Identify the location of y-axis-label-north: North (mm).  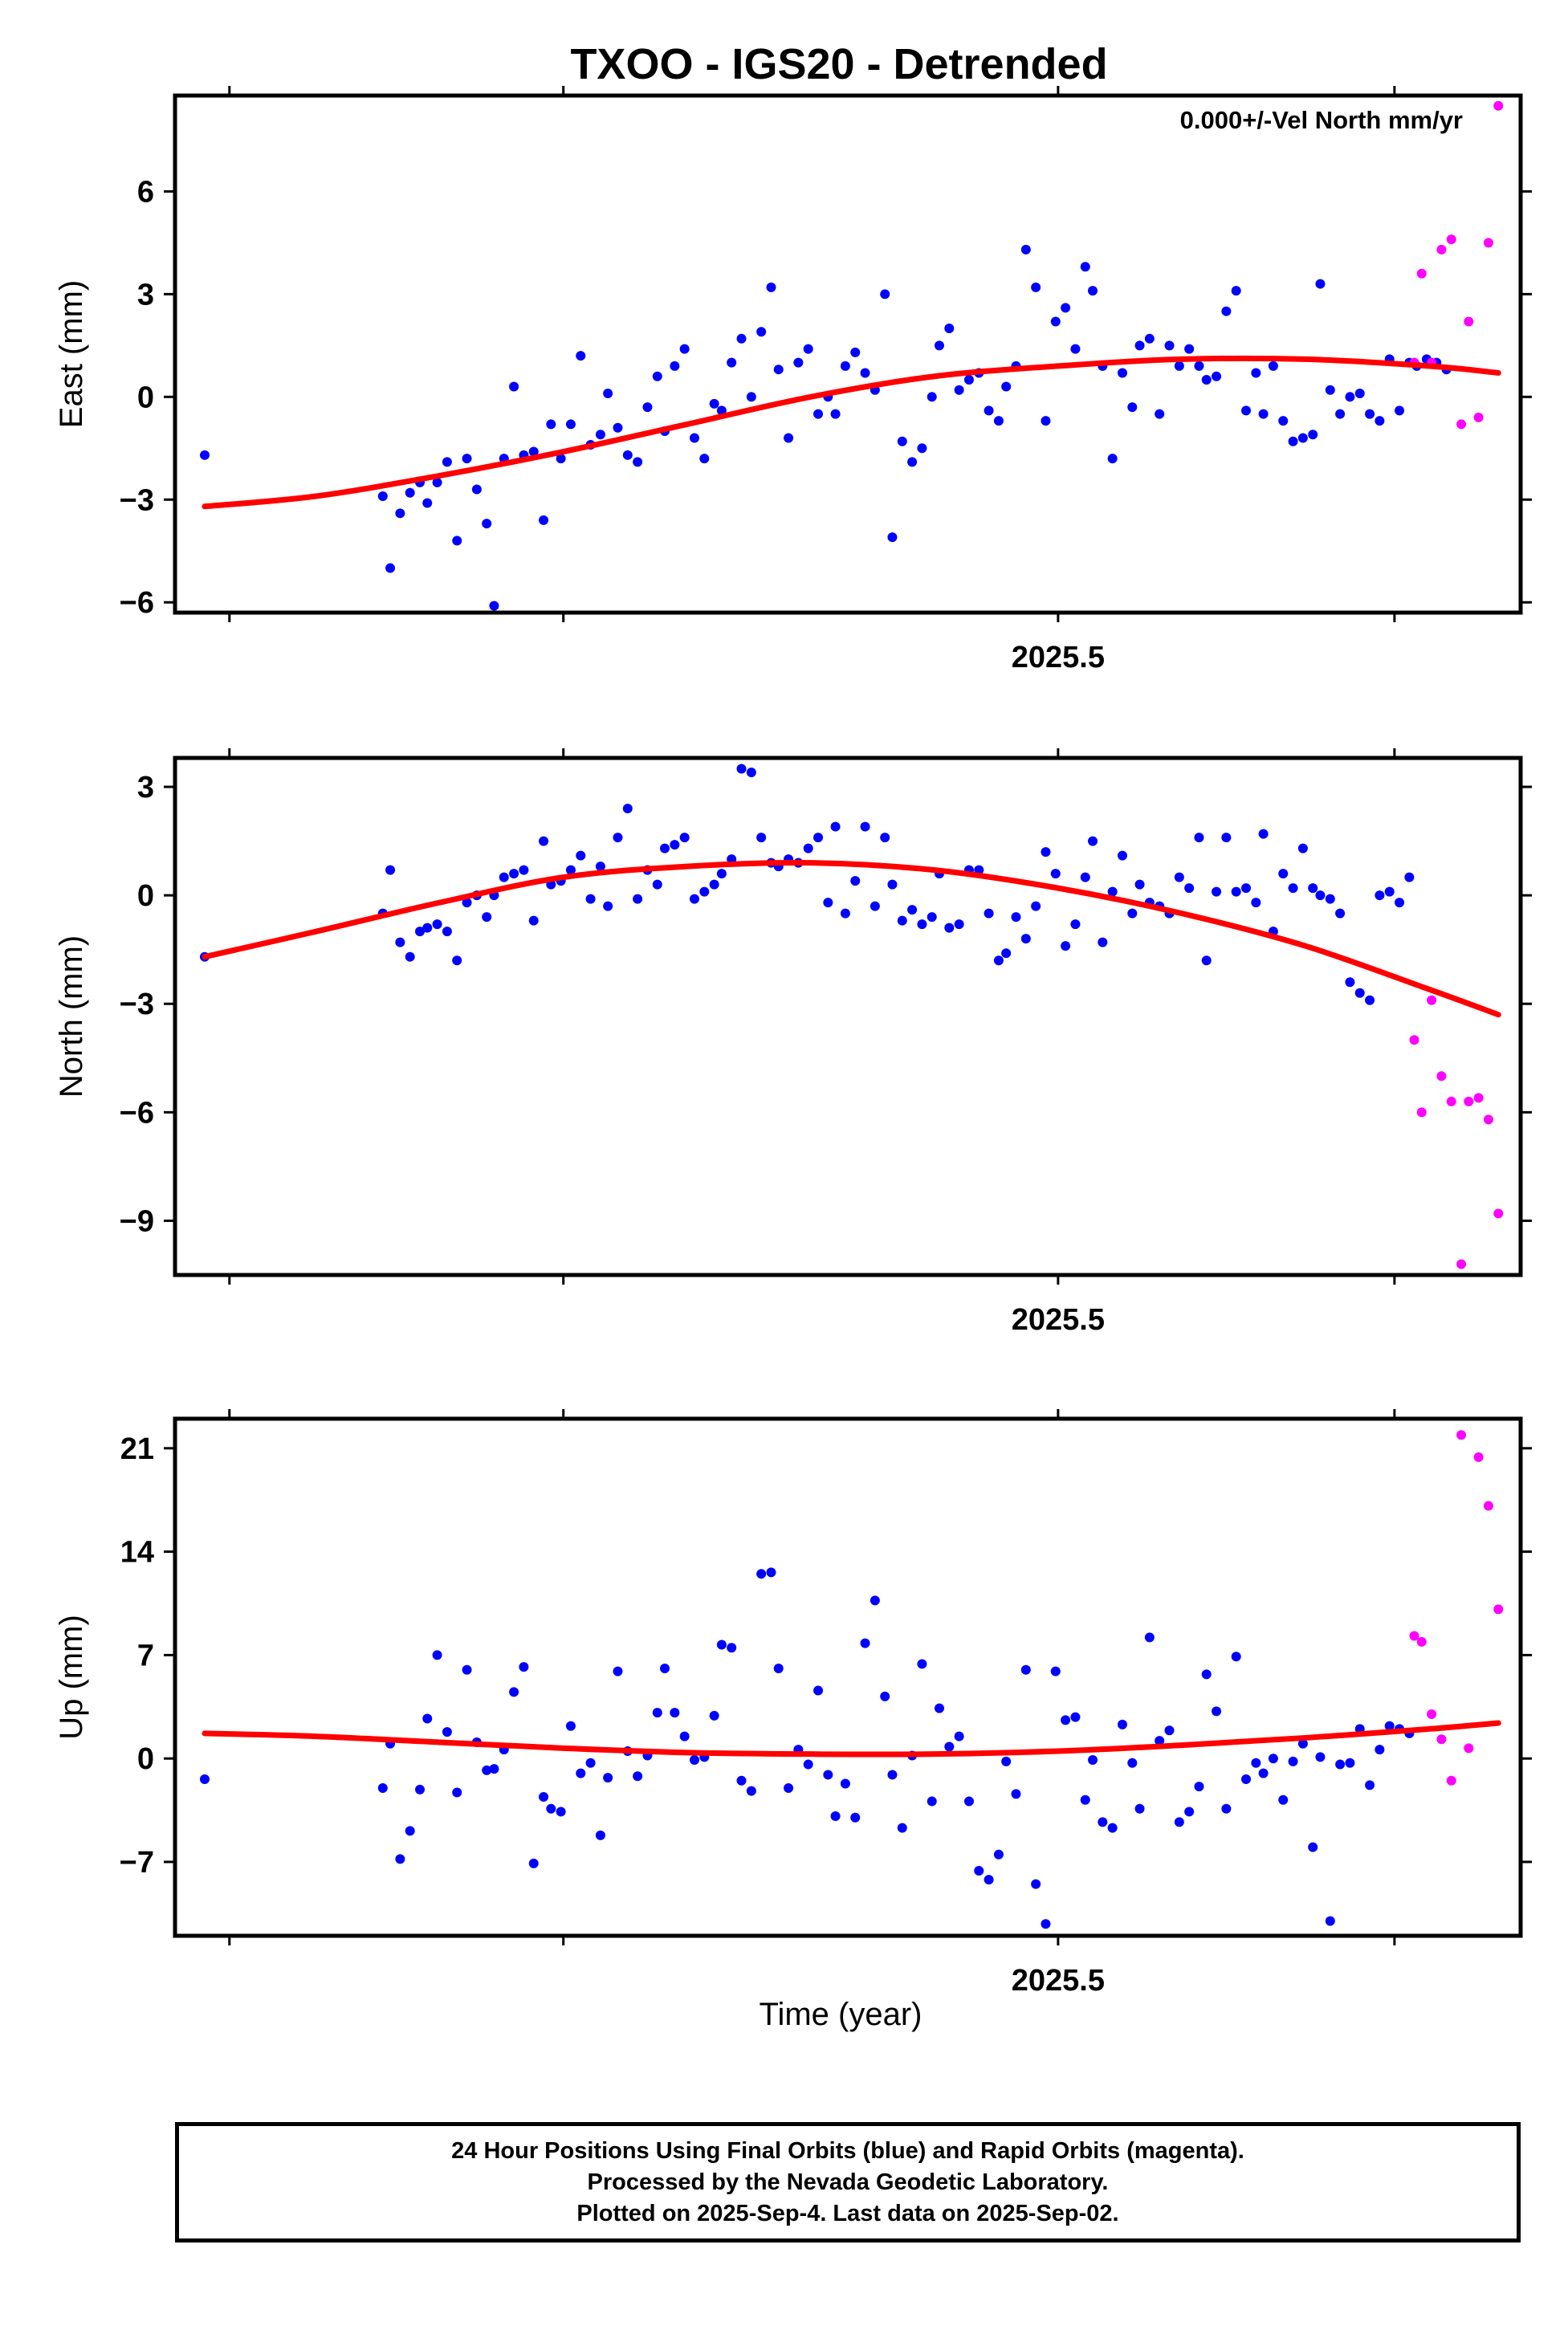
(71, 1016).